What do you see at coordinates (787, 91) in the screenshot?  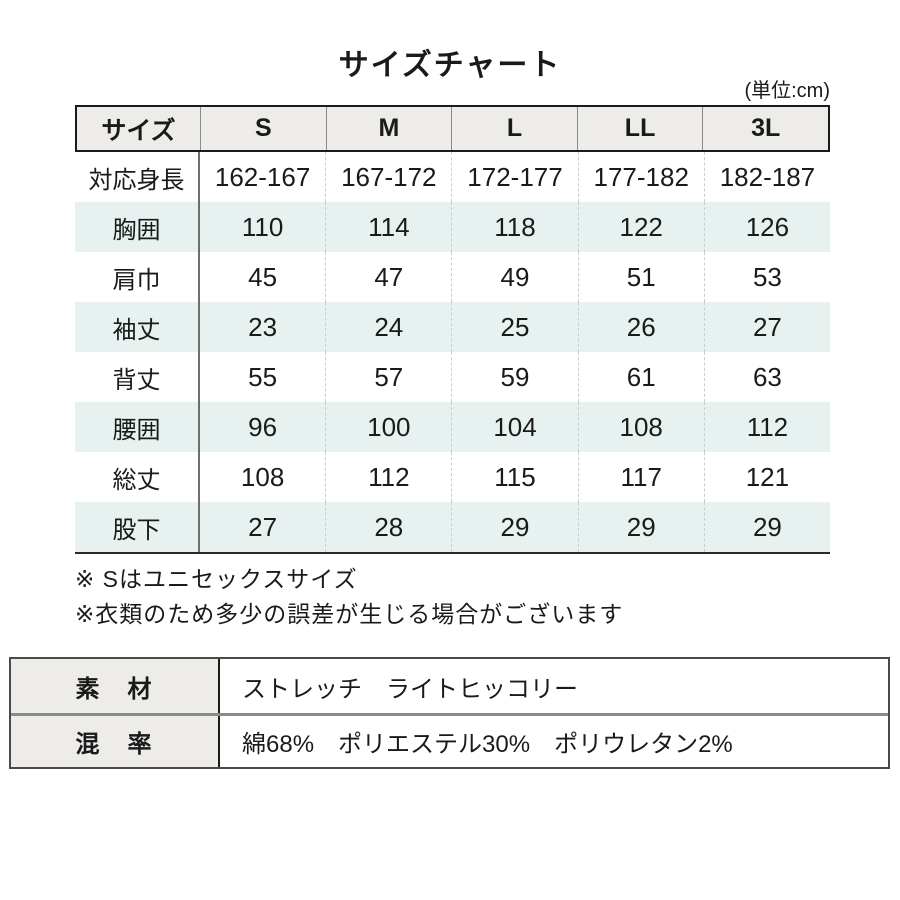 I see `unit-note: (単位:cm)` at bounding box center [787, 91].